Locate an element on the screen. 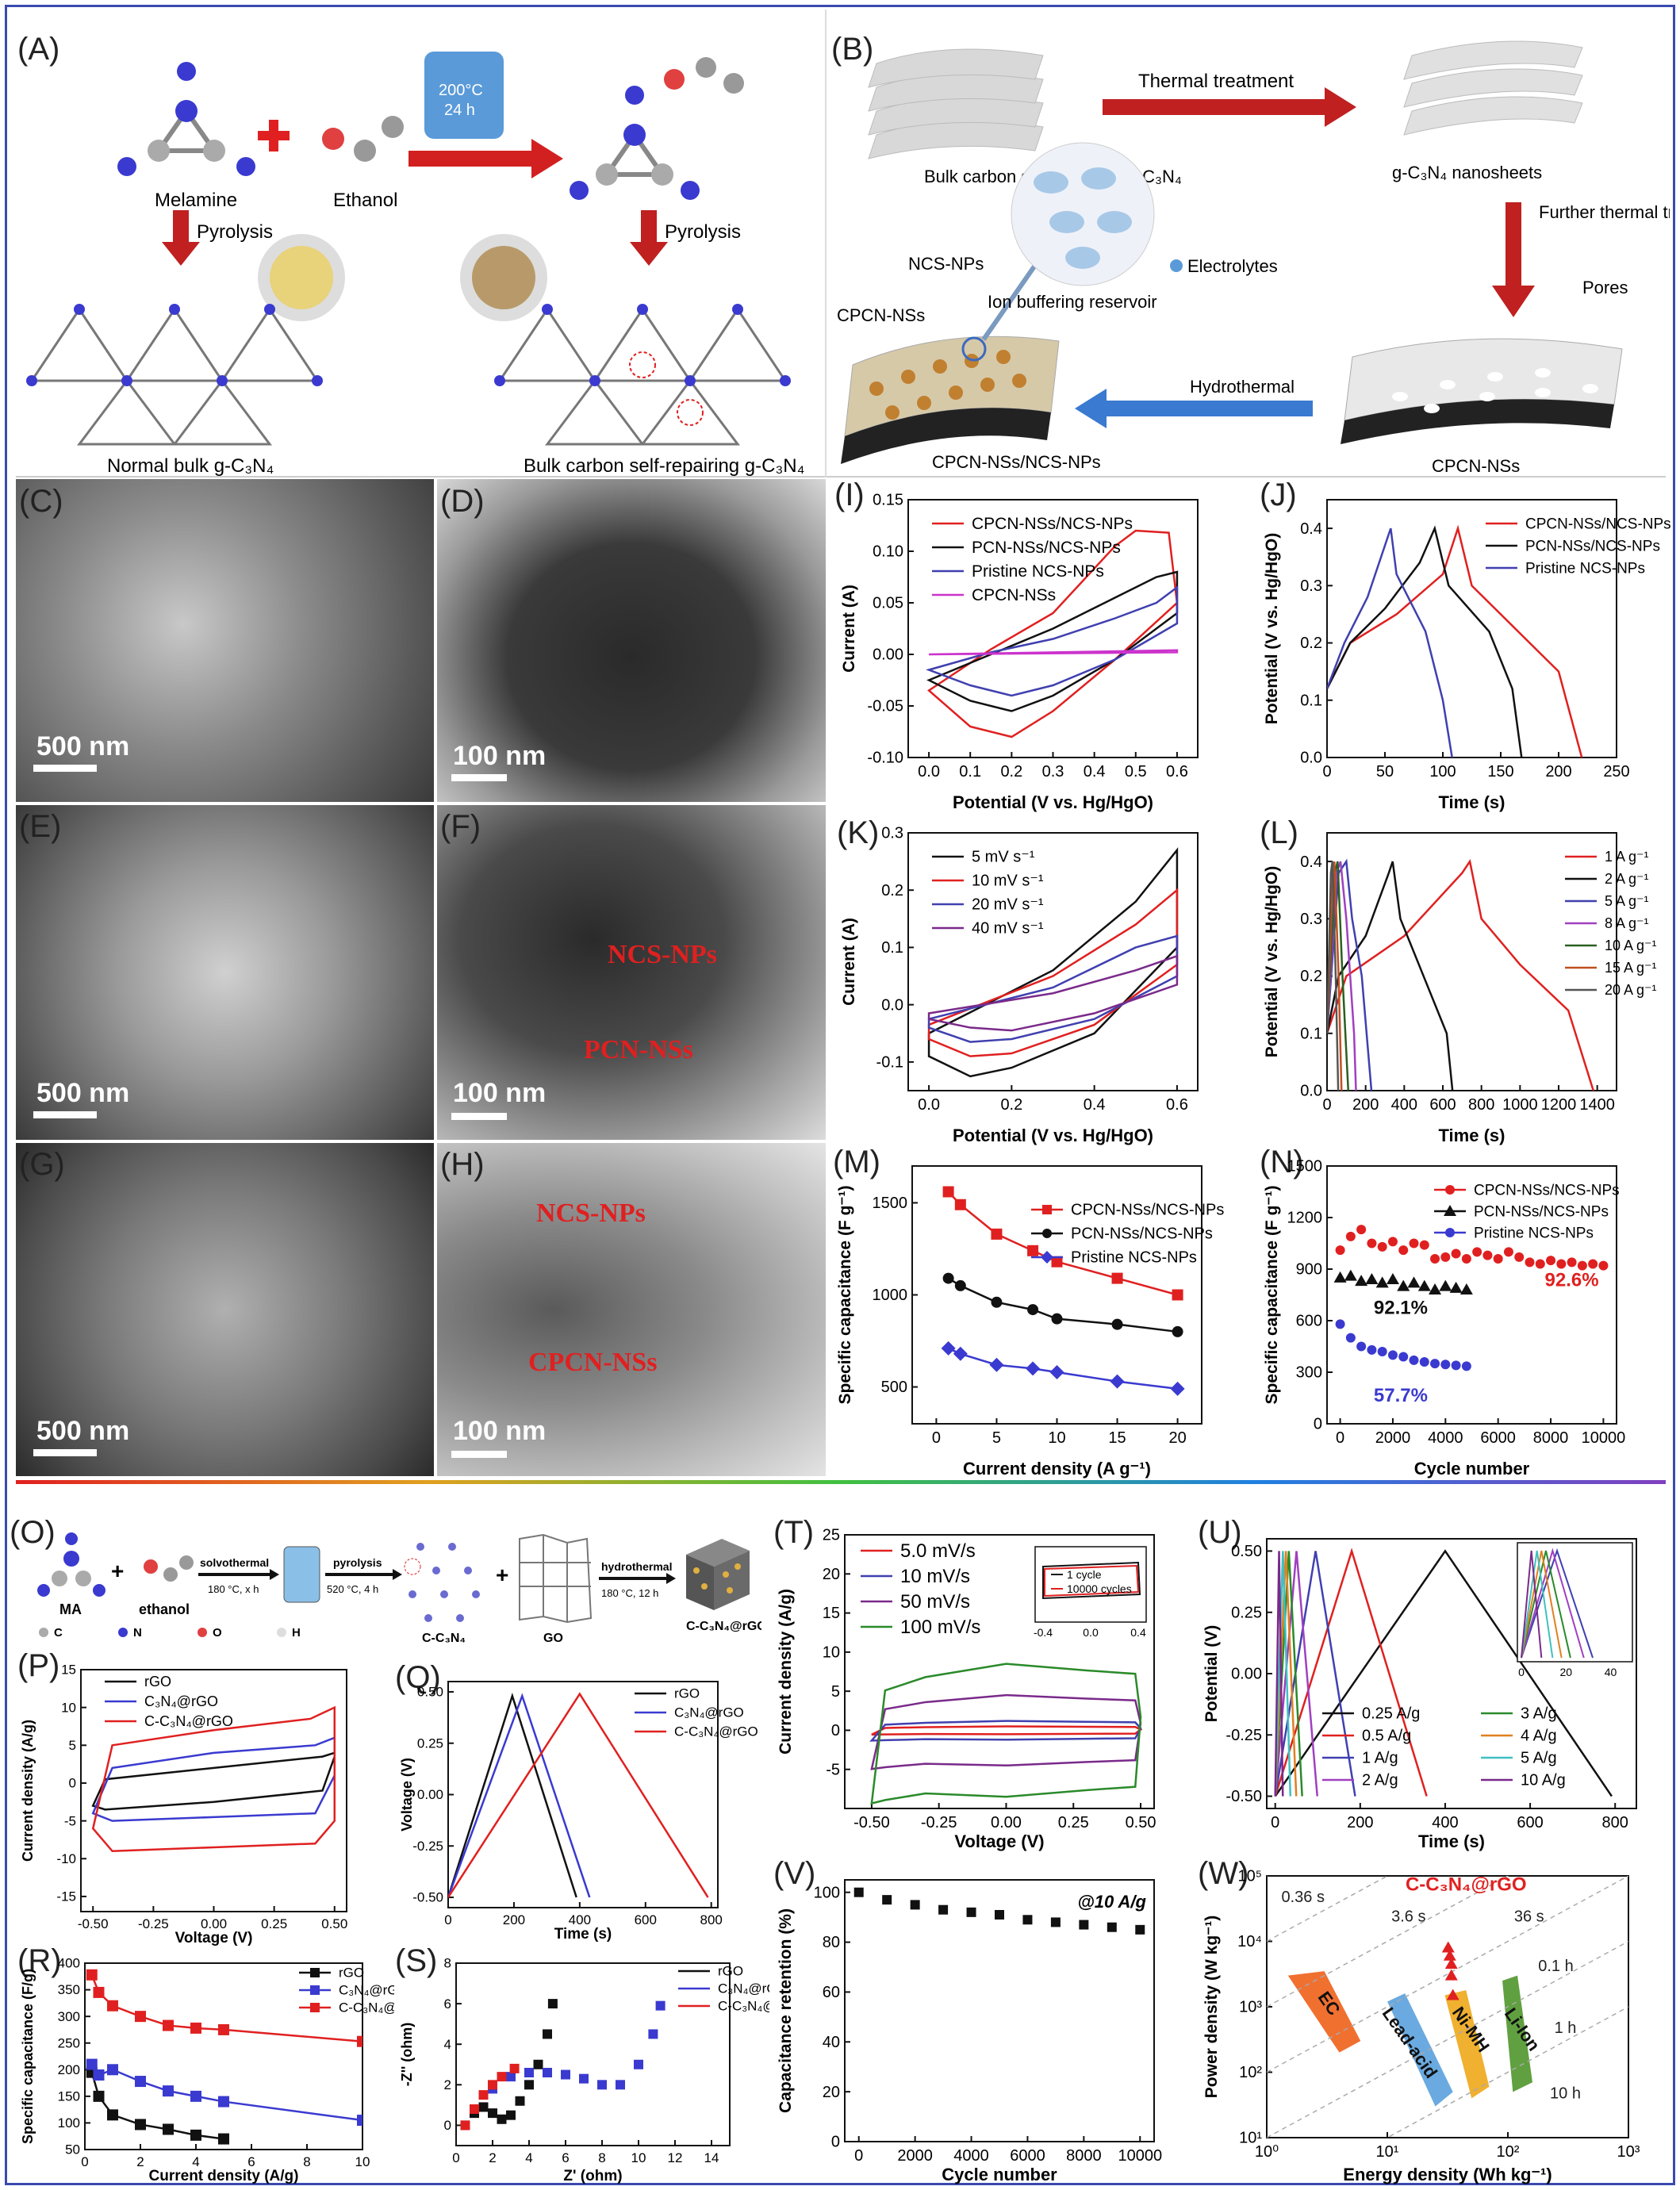 Image resolution: width=1680 pixels, height=2190 pixels. y-tick-label: 20 is located at coordinates (831, 1574).